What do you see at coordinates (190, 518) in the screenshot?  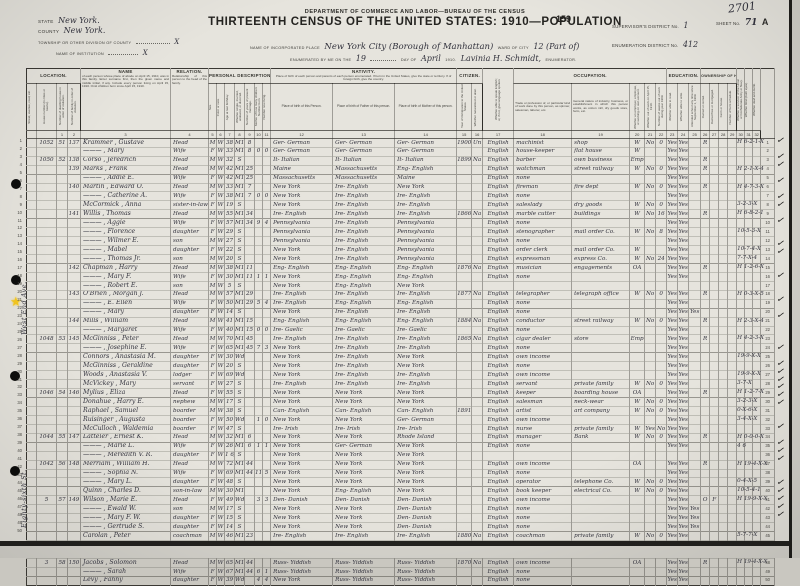 I see `cell: daughter` at bounding box center [190, 518].